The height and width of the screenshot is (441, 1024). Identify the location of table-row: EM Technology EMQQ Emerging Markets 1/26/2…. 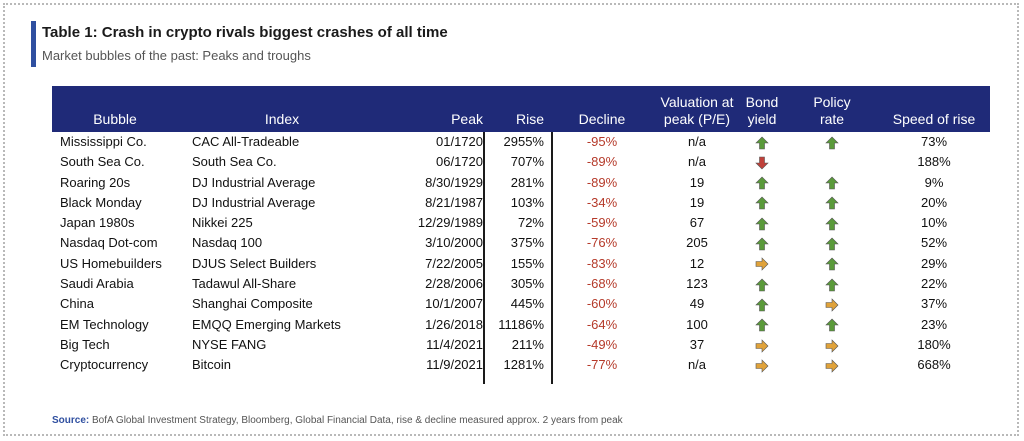
(521, 325).